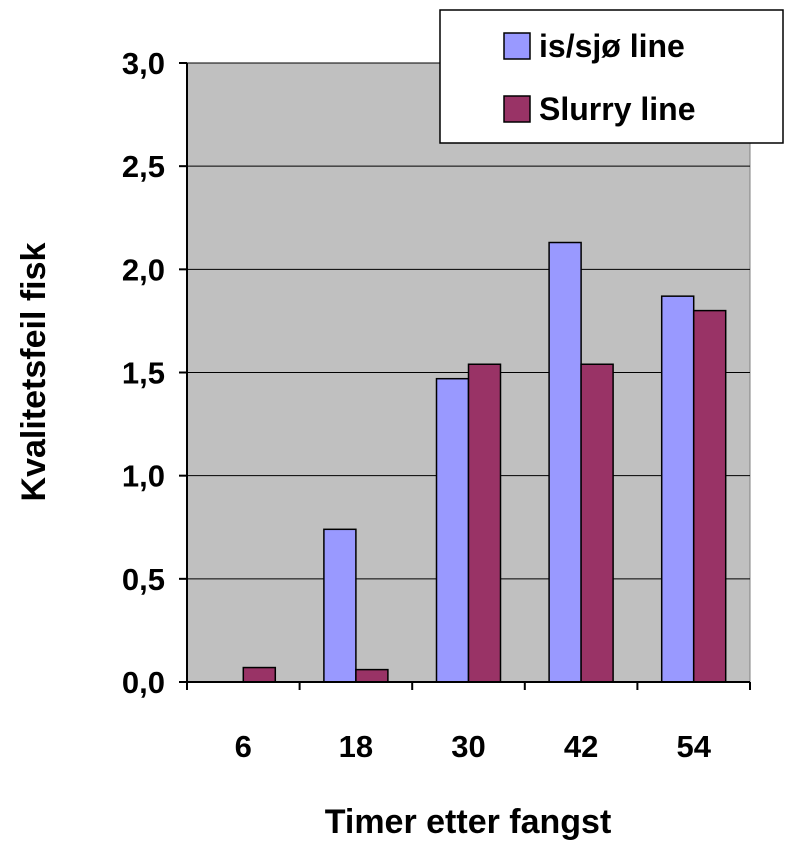  Describe the element at coordinates (617, 109) in the screenshot. I see `legend-label-slurry: Slurry line` at that location.